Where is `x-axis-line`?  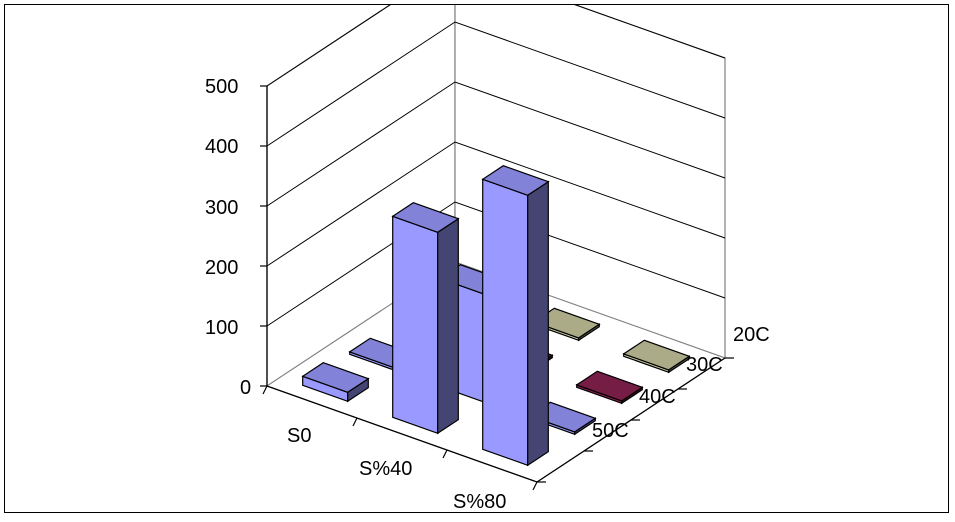
x-axis-line is located at coordinates (402, 434).